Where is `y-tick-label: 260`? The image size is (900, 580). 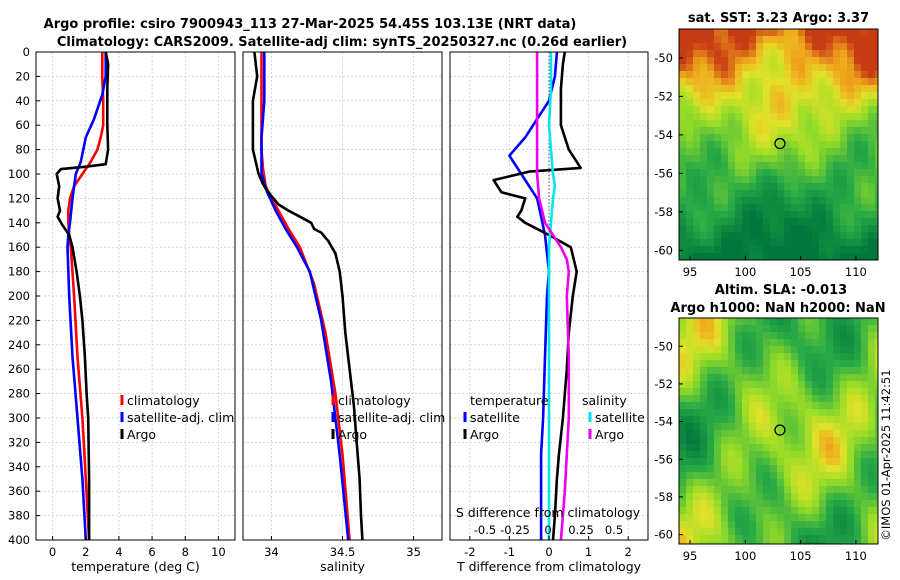 y-tick-label: 260 is located at coordinates (19, 369).